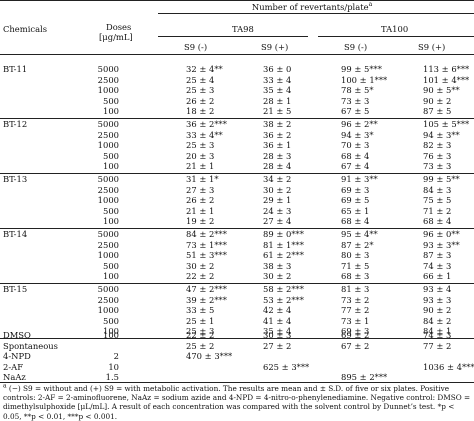 The height and width of the screenshot is (421, 474). Describe the element at coordinates (30, 345) in the screenshot. I see `control-name: Spontaneous` at that location.